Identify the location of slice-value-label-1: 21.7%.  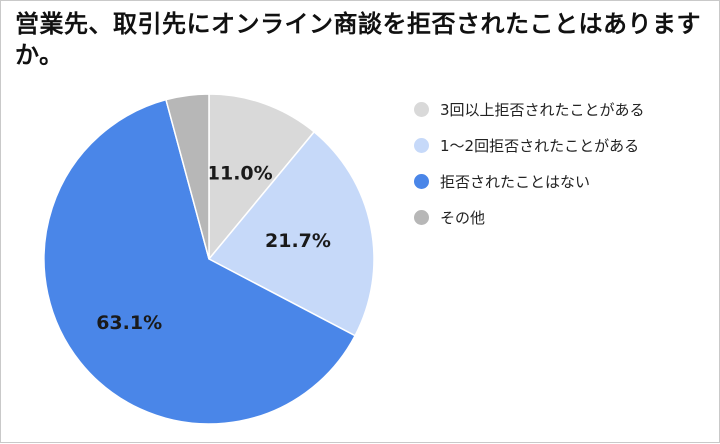
(298, 241).